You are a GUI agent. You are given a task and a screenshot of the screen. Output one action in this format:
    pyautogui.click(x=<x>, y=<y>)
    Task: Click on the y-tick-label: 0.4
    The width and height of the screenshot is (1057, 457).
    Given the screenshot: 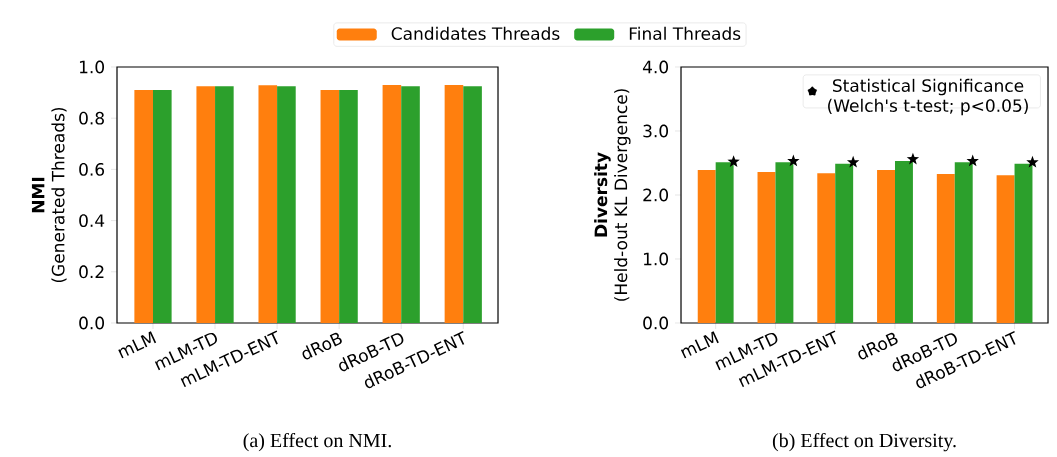 What is the action you would take?
    pyautogui.click(x=92, y=221)
    